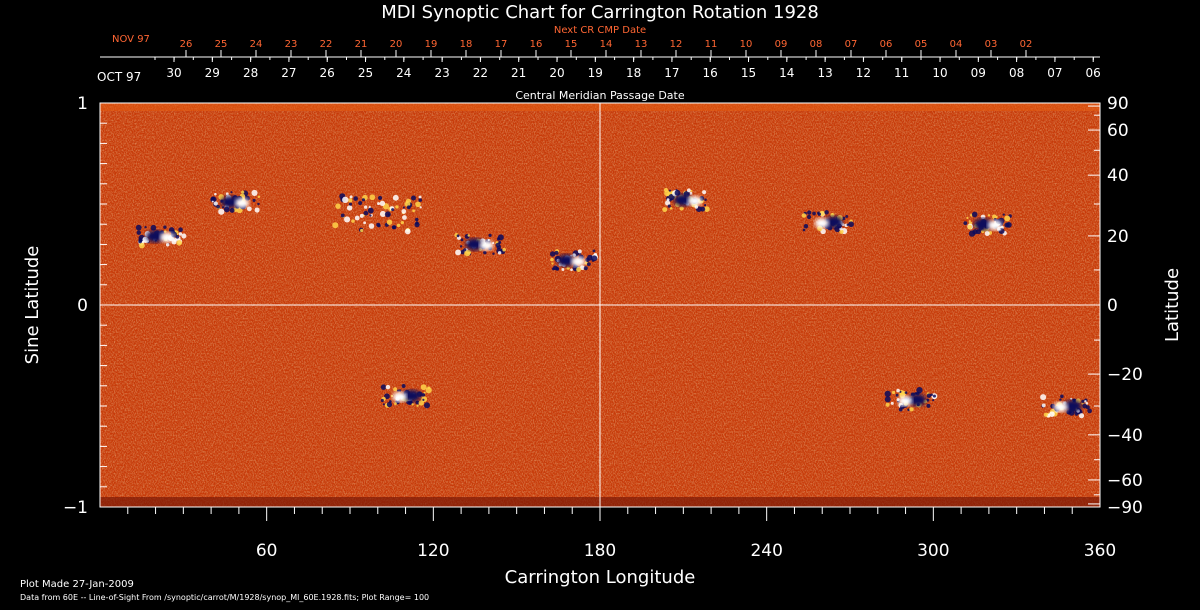 The height and width of the screenshot is (610, 1200). Describe the element at coordinates (571, 44) in the screenshot. I see `next-cmp-date-tick-label: 15` at that location.